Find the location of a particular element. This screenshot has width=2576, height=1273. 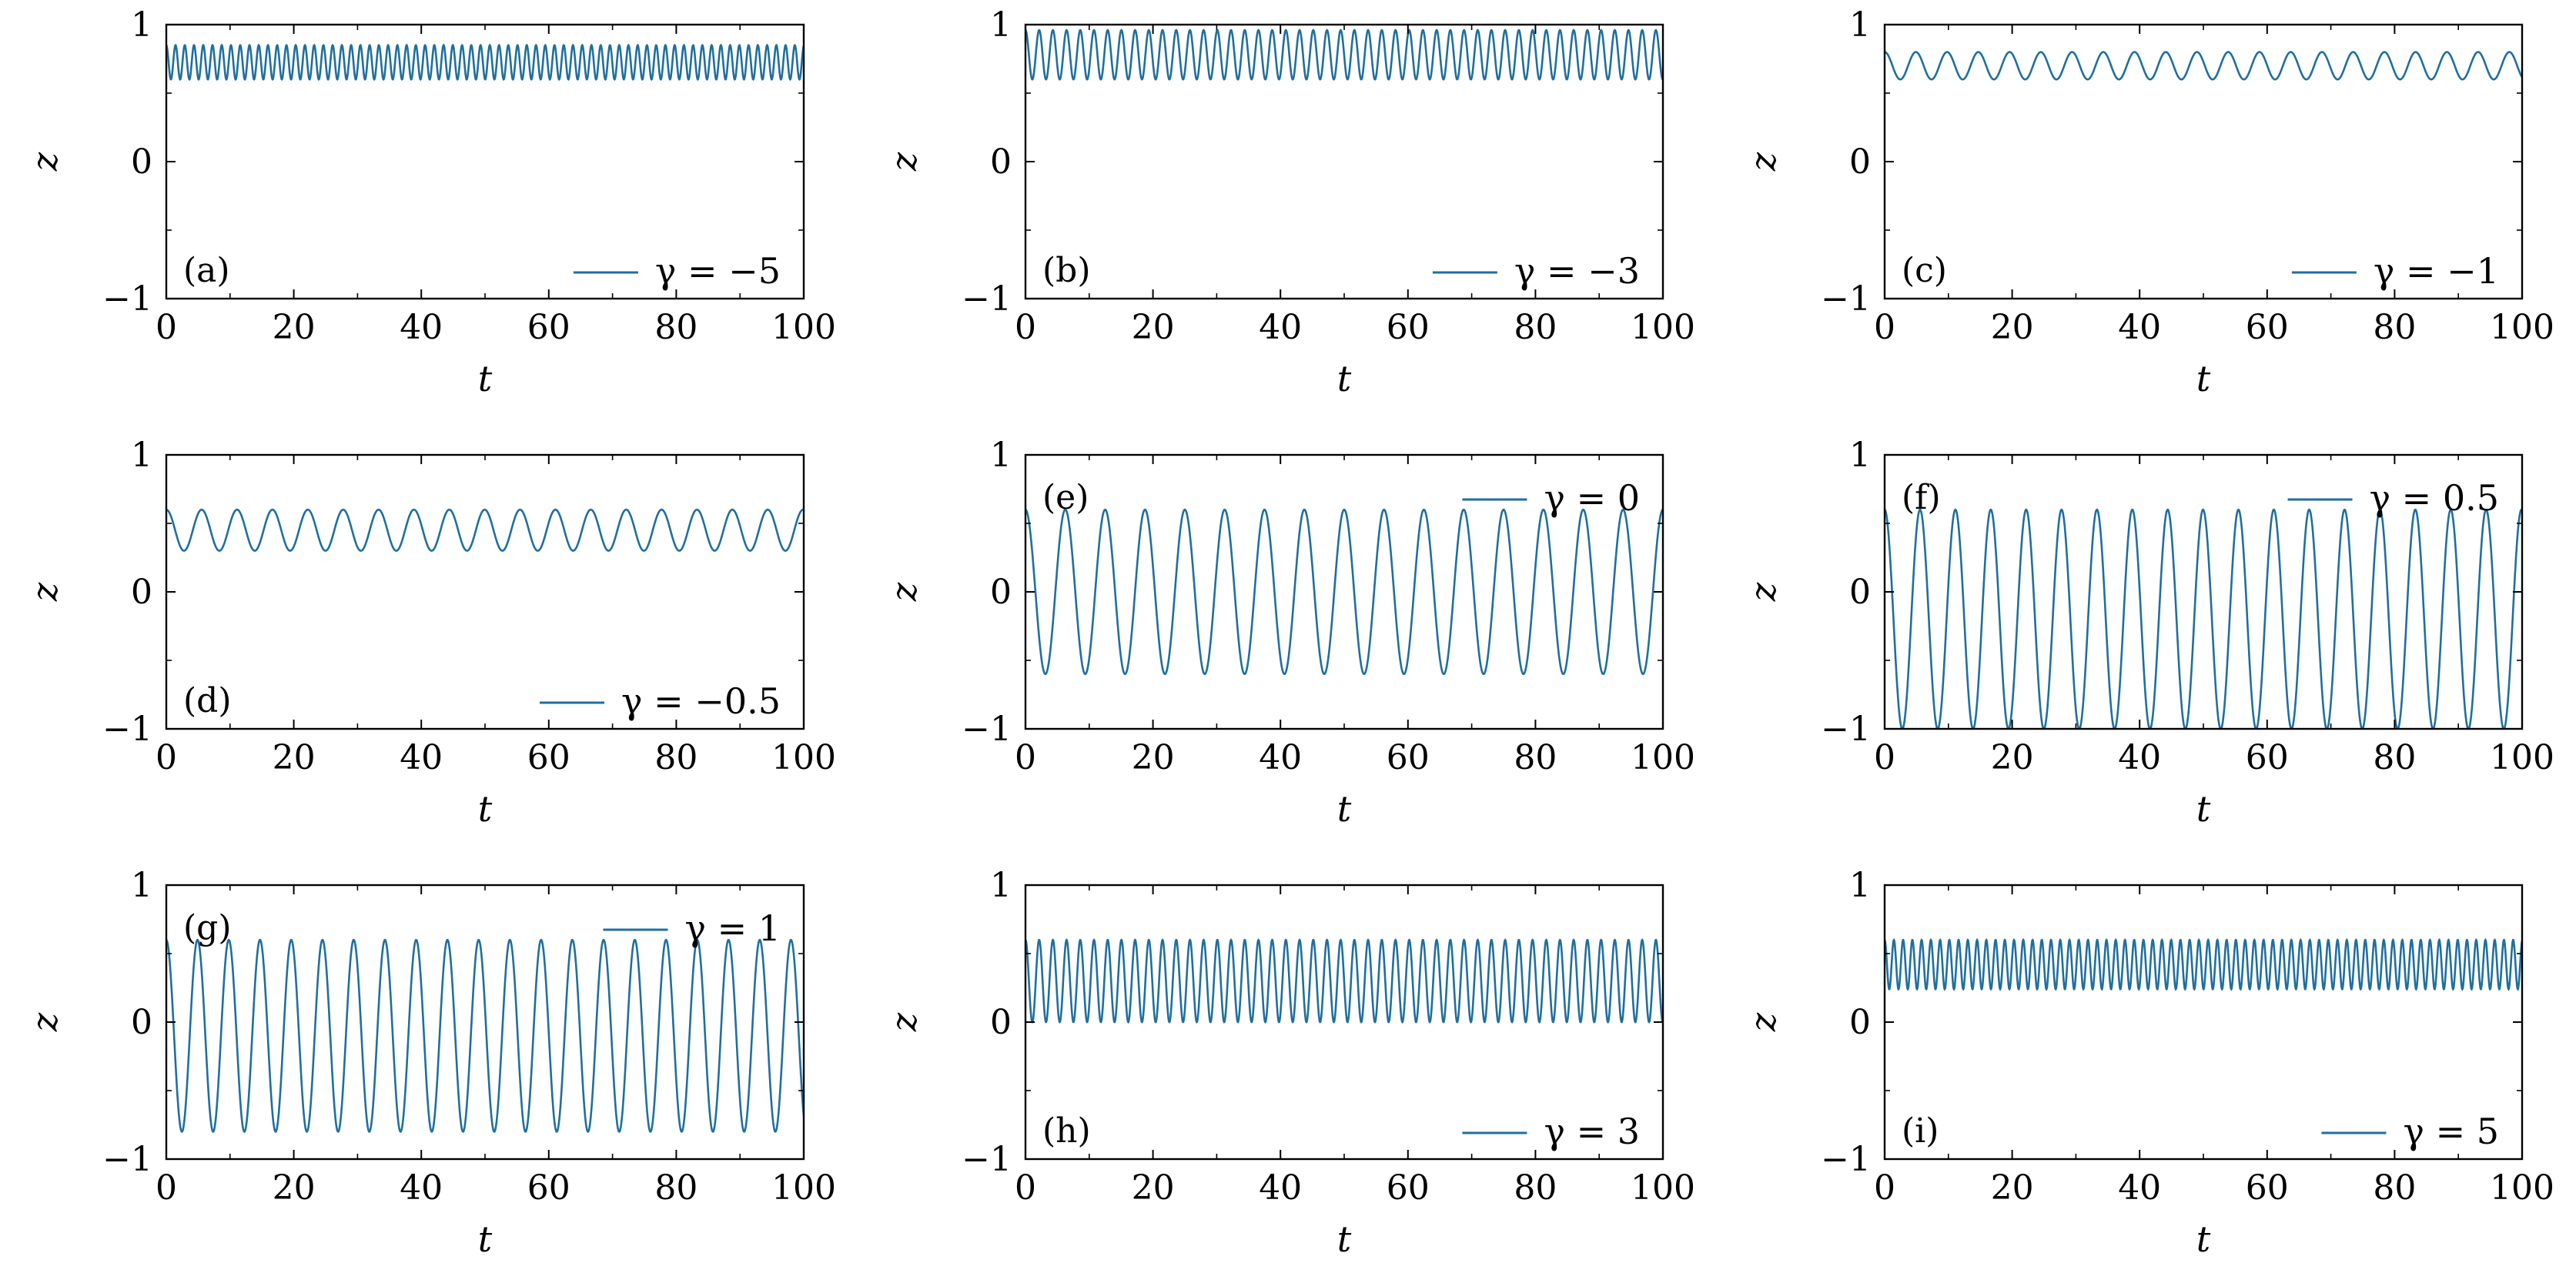

panel-label: (d) is located at coordinates (207, 700).